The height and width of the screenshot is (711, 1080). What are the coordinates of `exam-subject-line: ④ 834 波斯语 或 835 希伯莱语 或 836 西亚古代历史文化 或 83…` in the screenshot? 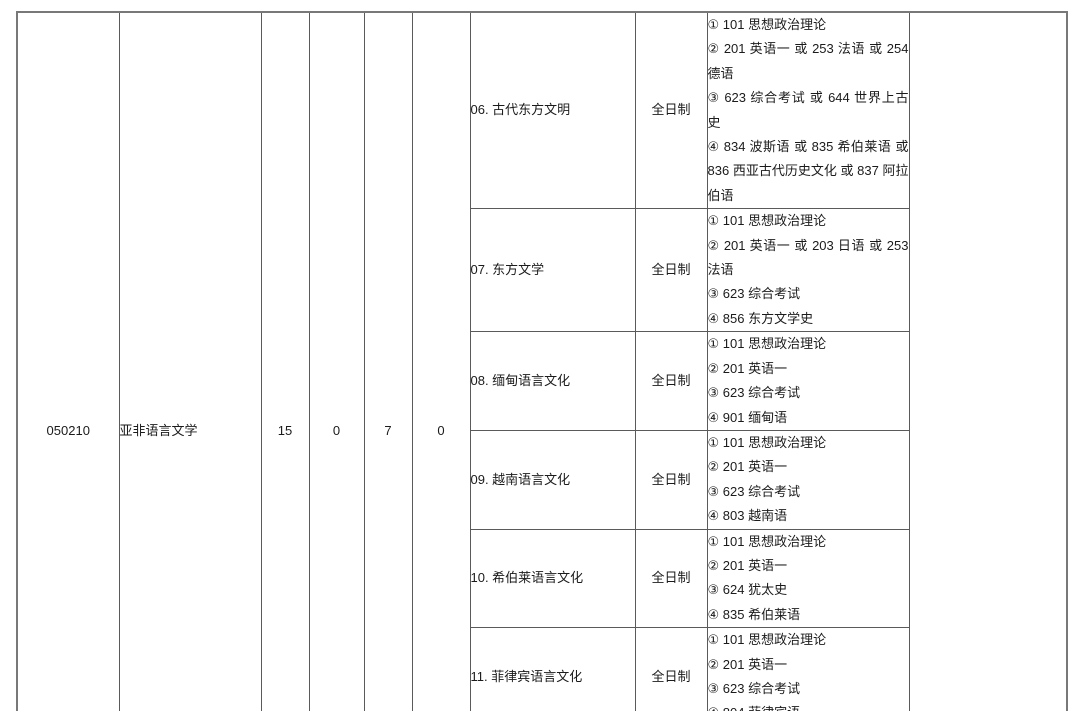 It's located at (808, 171).